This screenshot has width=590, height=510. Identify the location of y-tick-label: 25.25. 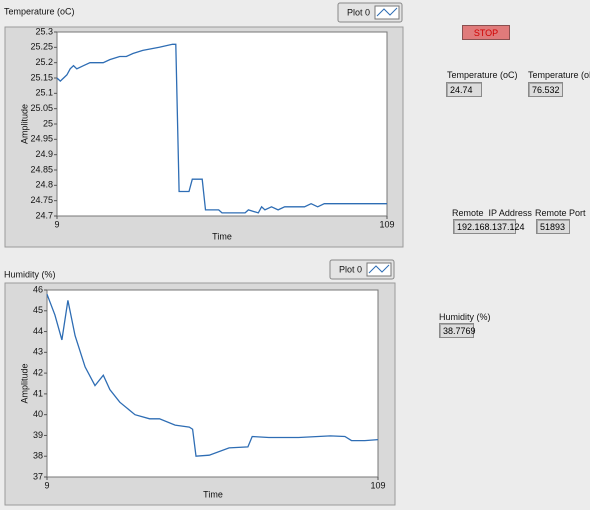
(41, 47).